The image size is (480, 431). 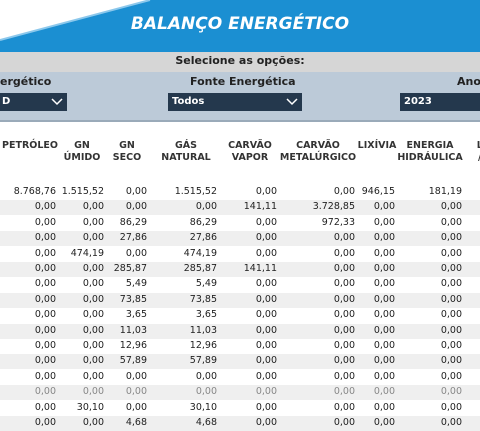 What do you see at coordinates (338, 222) in the screenshot?
I see `cell: 972,33` at bounding box center [338, 222].